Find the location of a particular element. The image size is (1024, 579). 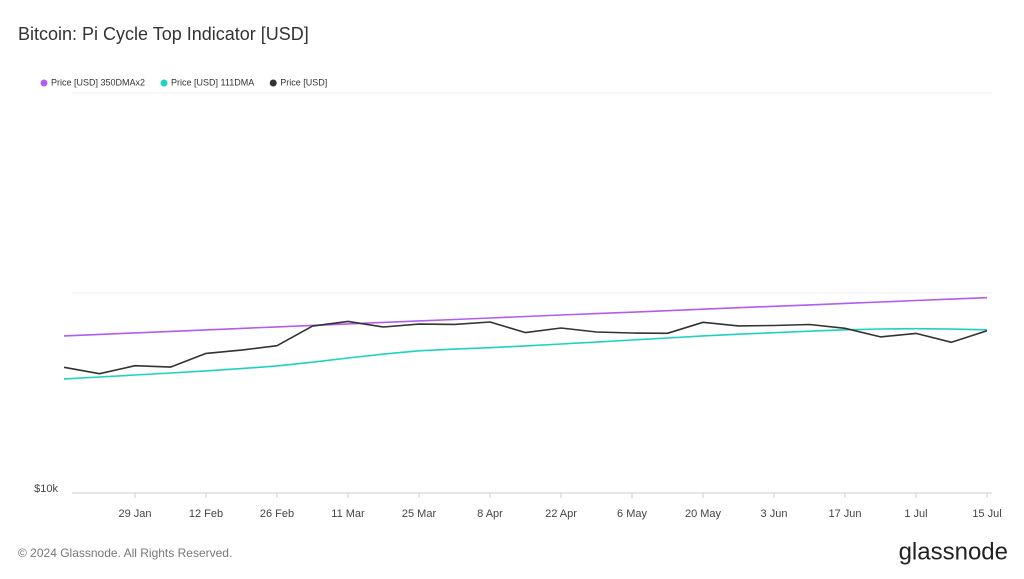

x-tick-label: 8 Apr is located at coordinates (490, 514).